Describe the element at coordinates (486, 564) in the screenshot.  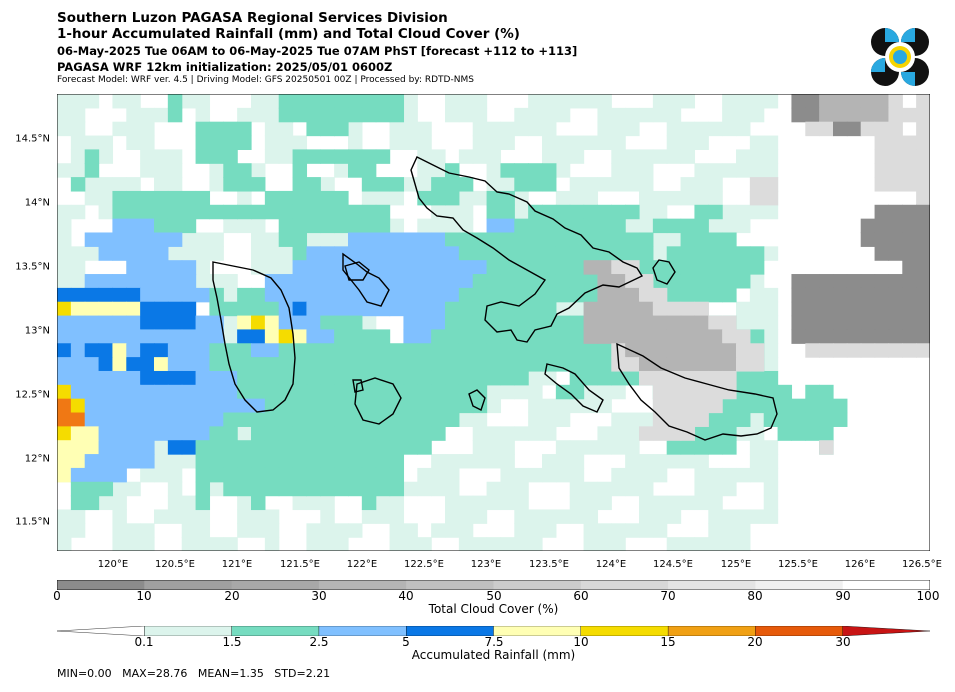
I see `lon-label-123: 123°E` at that location.